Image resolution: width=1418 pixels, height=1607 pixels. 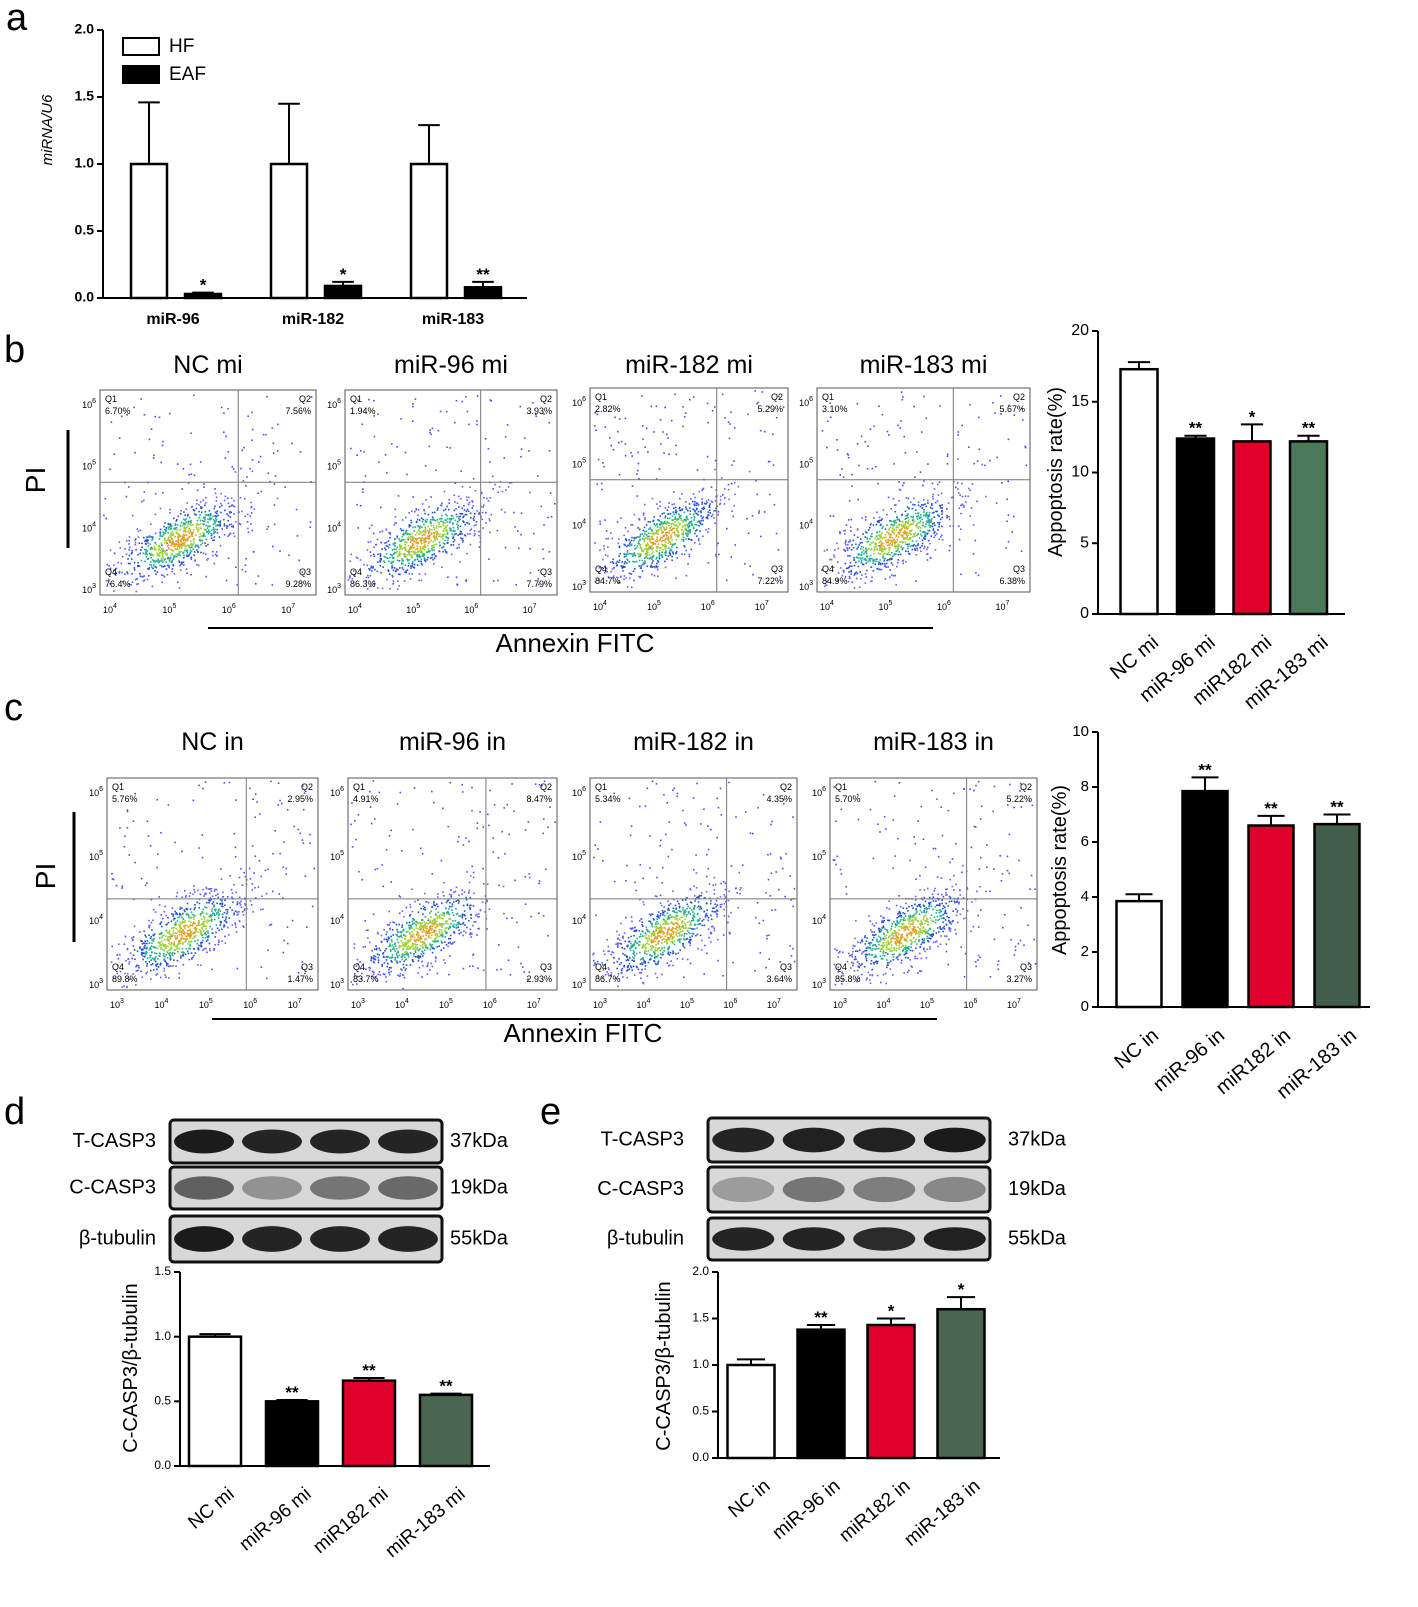 What do you see at coordinates (1080, 472) in the screenshot?
I see `y-tick-label: 10` at bounding box center [1080, 472].